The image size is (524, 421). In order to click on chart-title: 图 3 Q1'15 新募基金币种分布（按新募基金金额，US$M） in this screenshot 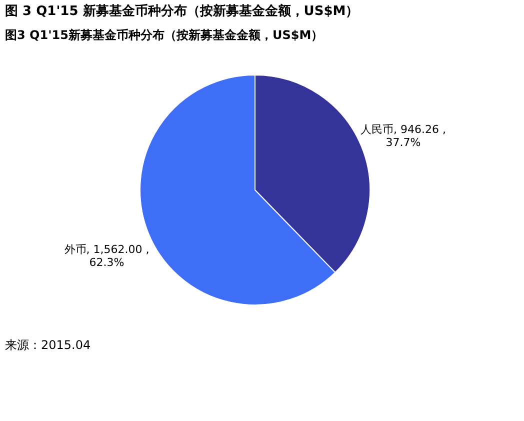, I will do `click(182, 11)`.